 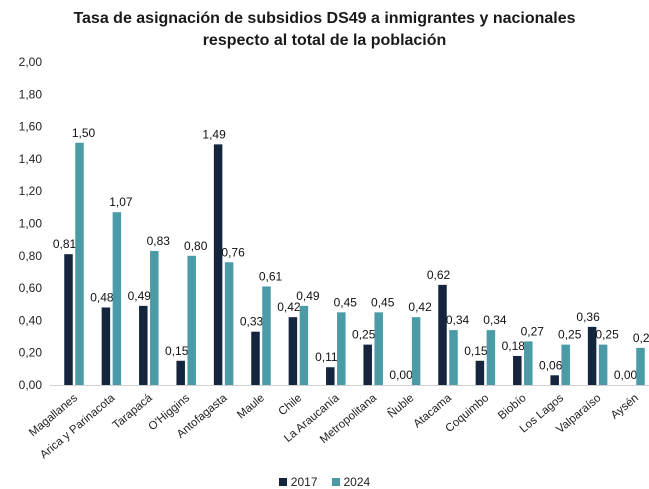 I want to click on x-tick-label: Chile, so click(x=291, y=405).